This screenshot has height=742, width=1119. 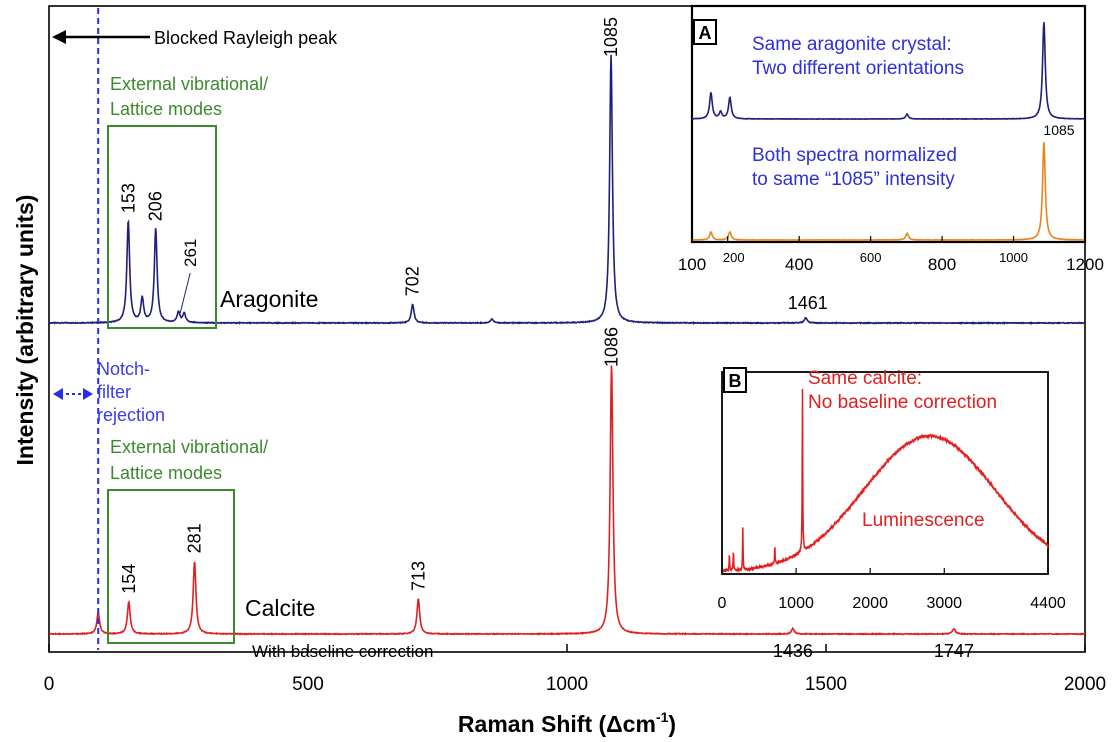 What do you see at coordinates (308, 684) in the screenshot?
I see `x-tick-label-500: 500` at bounding box center [308, 684].